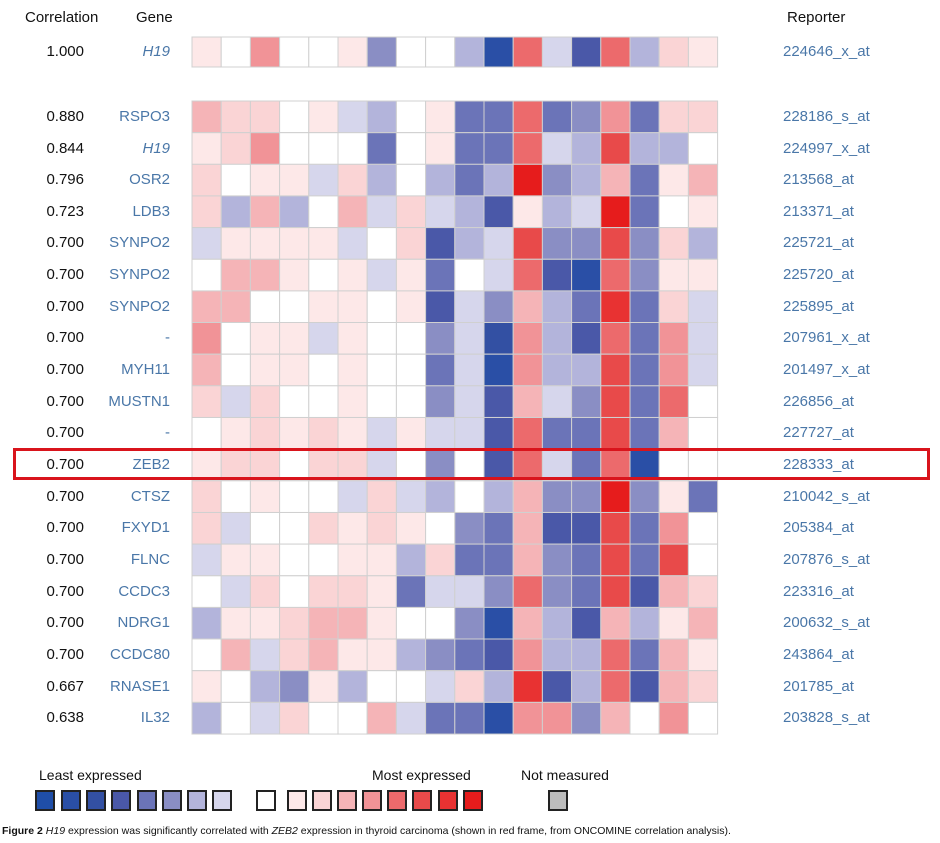 The height and width of the screenshot is (843, 940). What do you see at coordinates (818, 180) in the screenshot?
I see `reporter-id: 213568_at` at bounding box center [818, 180].